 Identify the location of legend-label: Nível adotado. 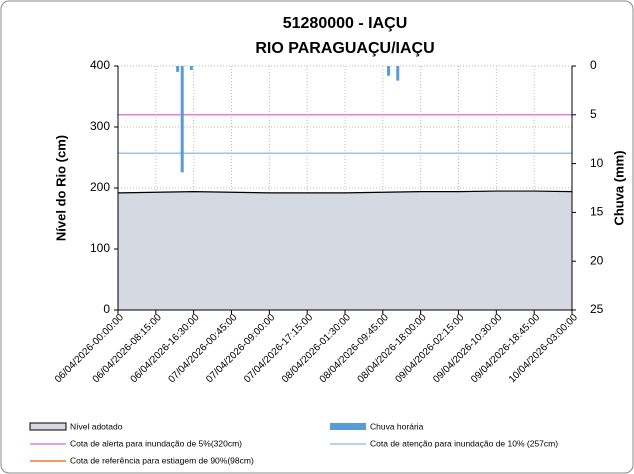
(96, 426).